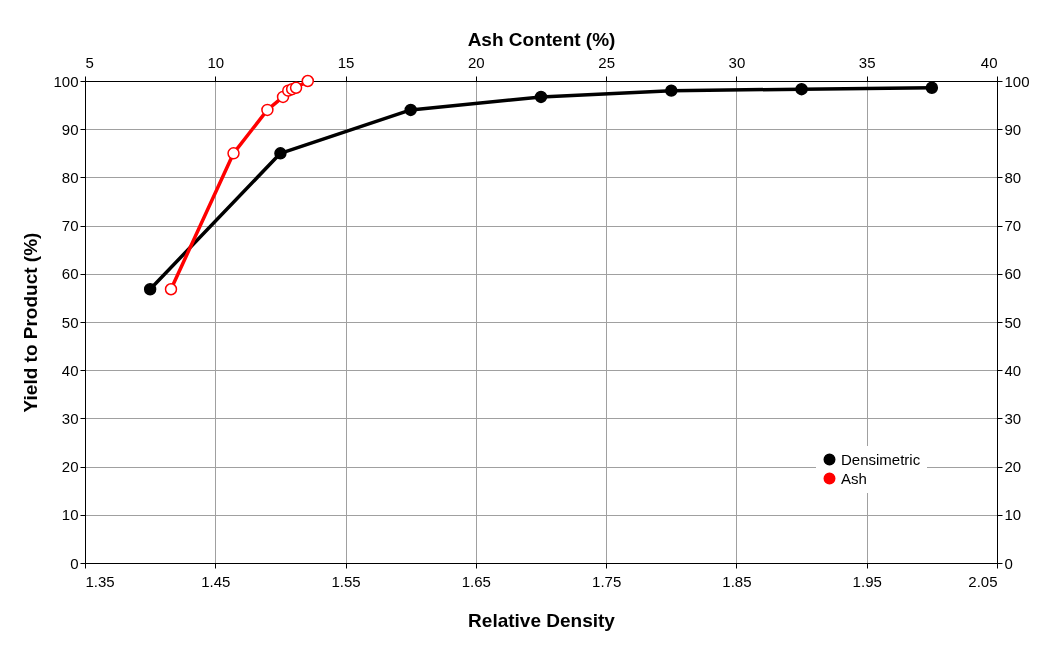  I want to click on y-axis-title: Yield to Product (%), so click(31, 322).